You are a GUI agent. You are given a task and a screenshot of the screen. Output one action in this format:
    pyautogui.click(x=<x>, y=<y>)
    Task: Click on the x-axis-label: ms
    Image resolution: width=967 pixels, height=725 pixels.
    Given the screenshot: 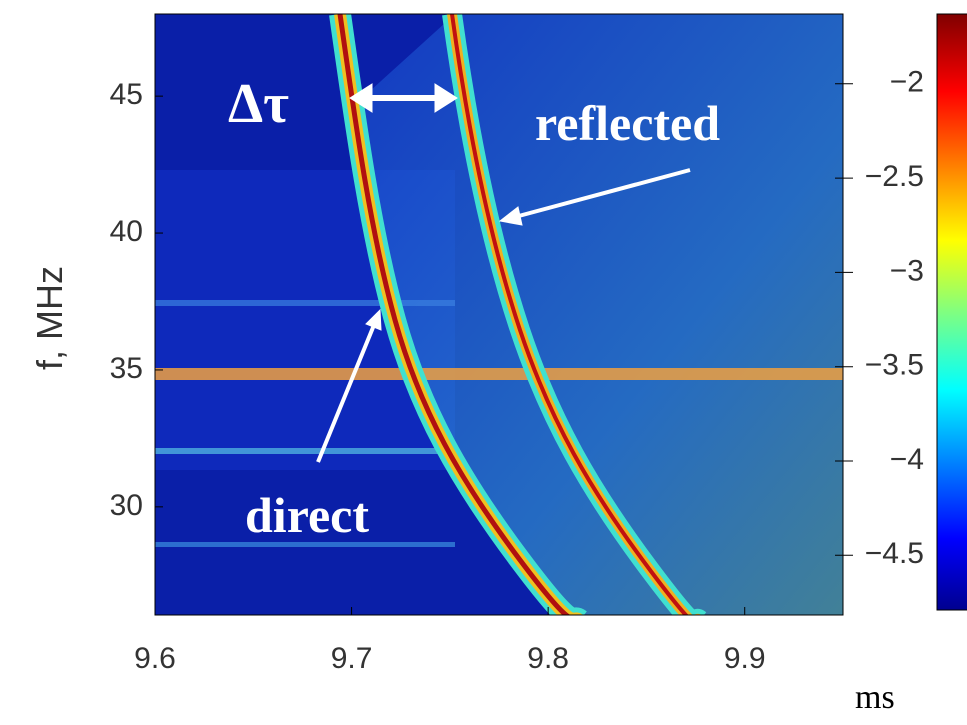 What is the action you would take?
    pyautogui.click(x=875, y=697)
    